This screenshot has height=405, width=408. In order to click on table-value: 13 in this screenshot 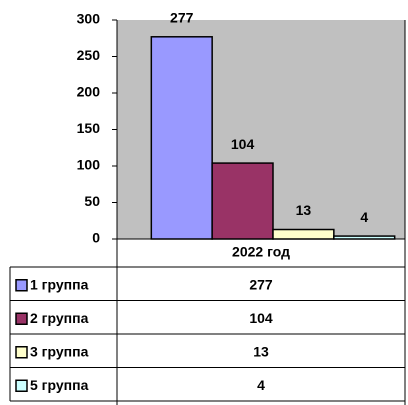, I will do `click(261, 351)`.